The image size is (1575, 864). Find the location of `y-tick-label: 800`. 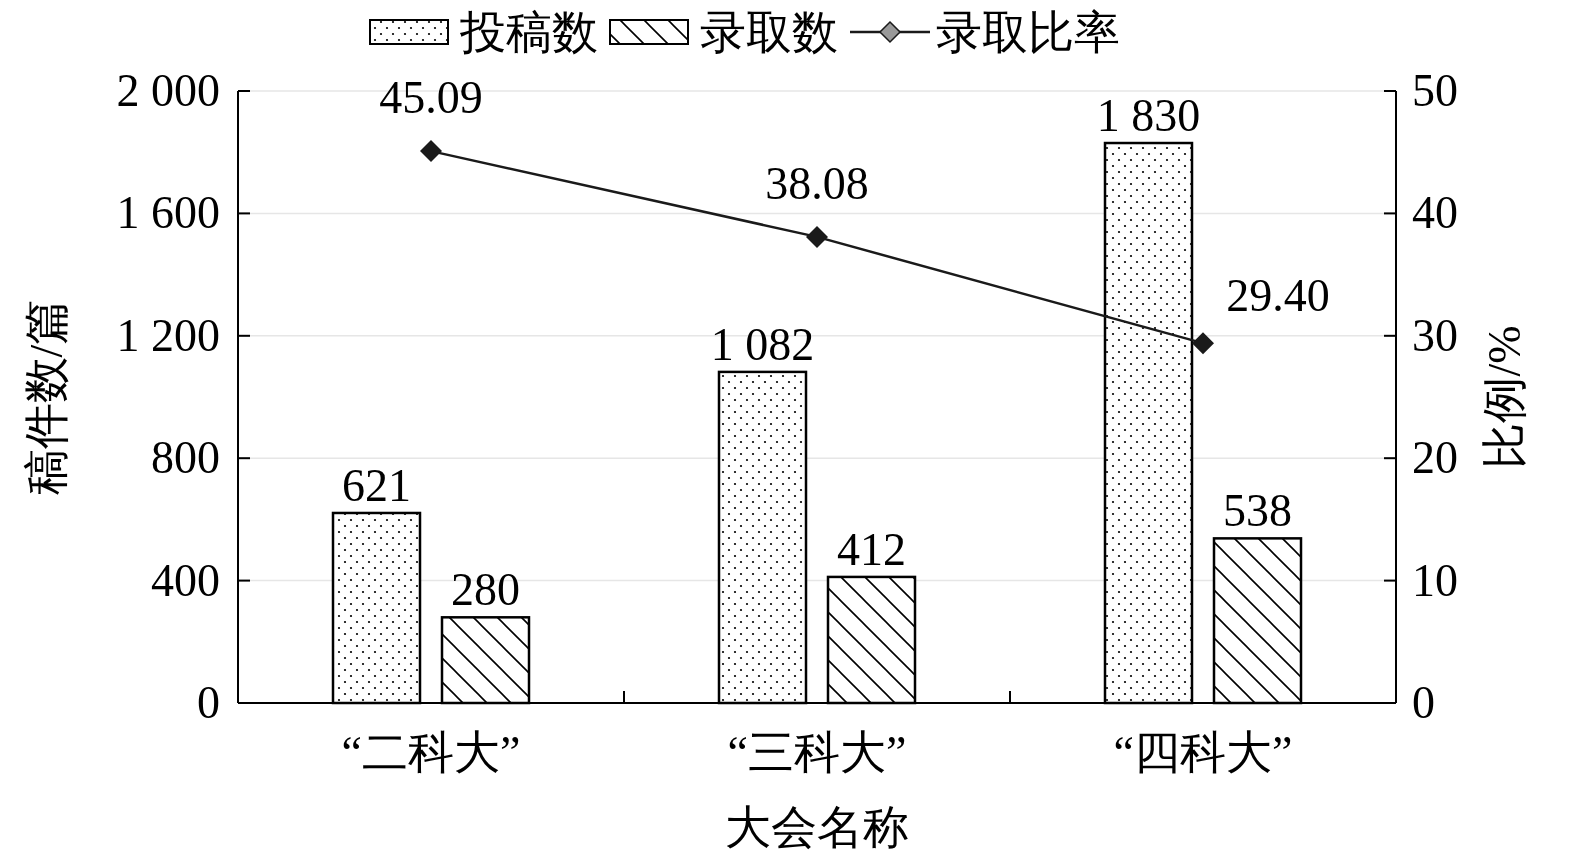

y-tick-label: 800 is located at coordinates (185, 458).